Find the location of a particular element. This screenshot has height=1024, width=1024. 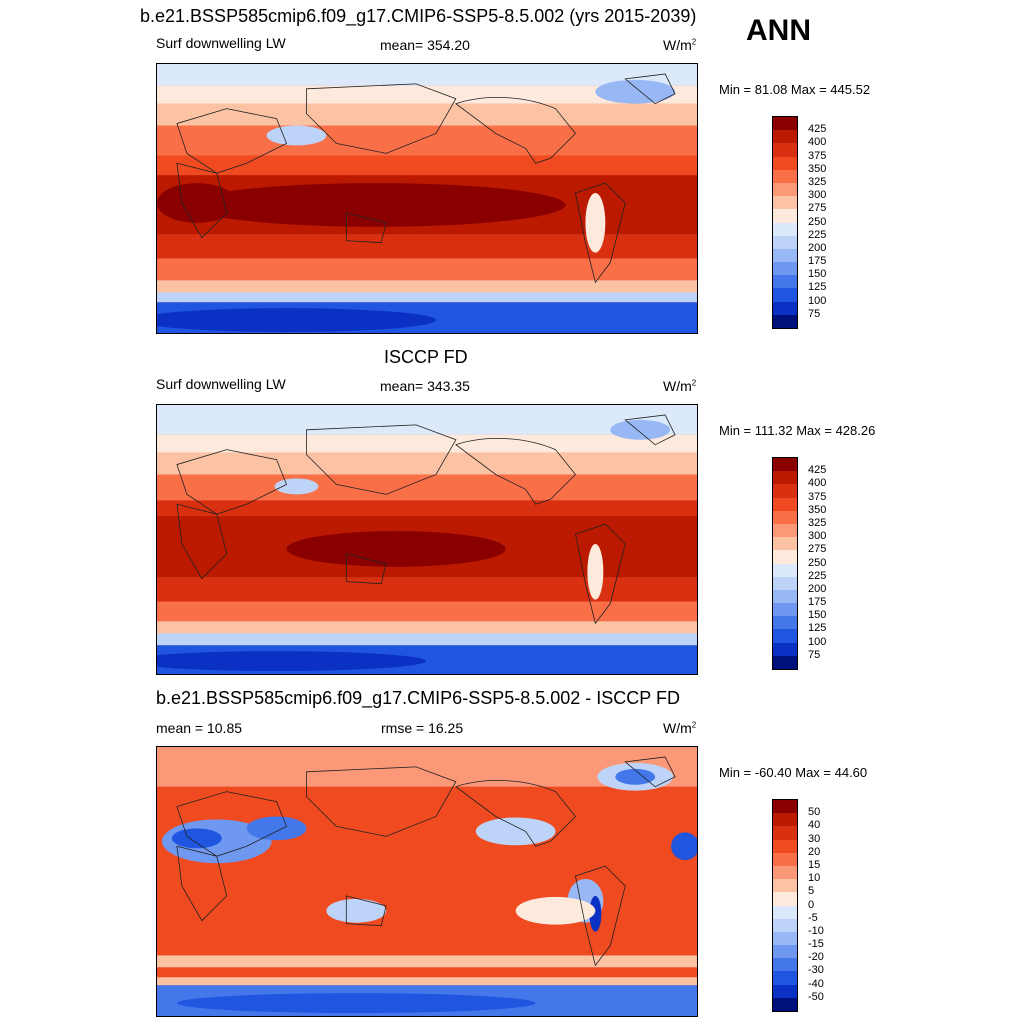

panel1-map is located at coordinates (427, 198).